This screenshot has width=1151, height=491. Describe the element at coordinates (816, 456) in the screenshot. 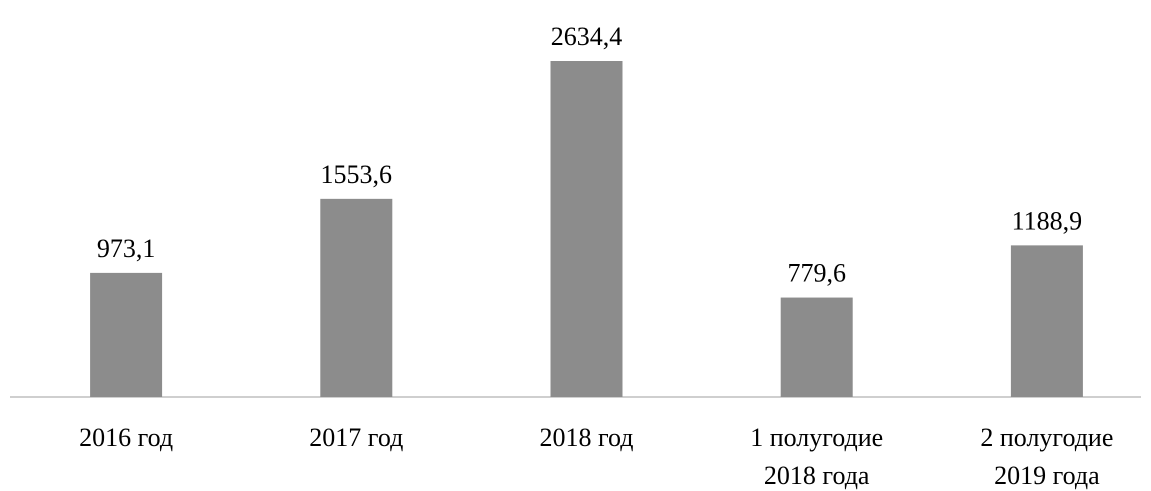

I see `x-tick-label: 1 полугодие 2018 года` at that location.